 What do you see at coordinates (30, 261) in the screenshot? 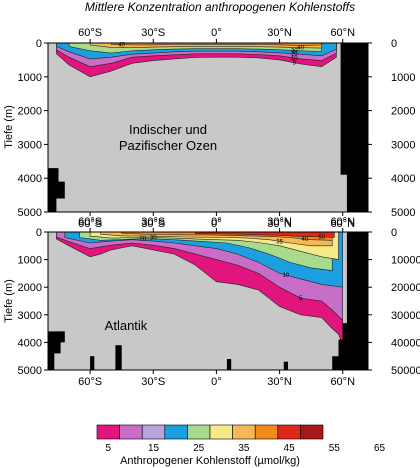
I see `y-tick-label-left: 1000` at bounding box center [30, 261].